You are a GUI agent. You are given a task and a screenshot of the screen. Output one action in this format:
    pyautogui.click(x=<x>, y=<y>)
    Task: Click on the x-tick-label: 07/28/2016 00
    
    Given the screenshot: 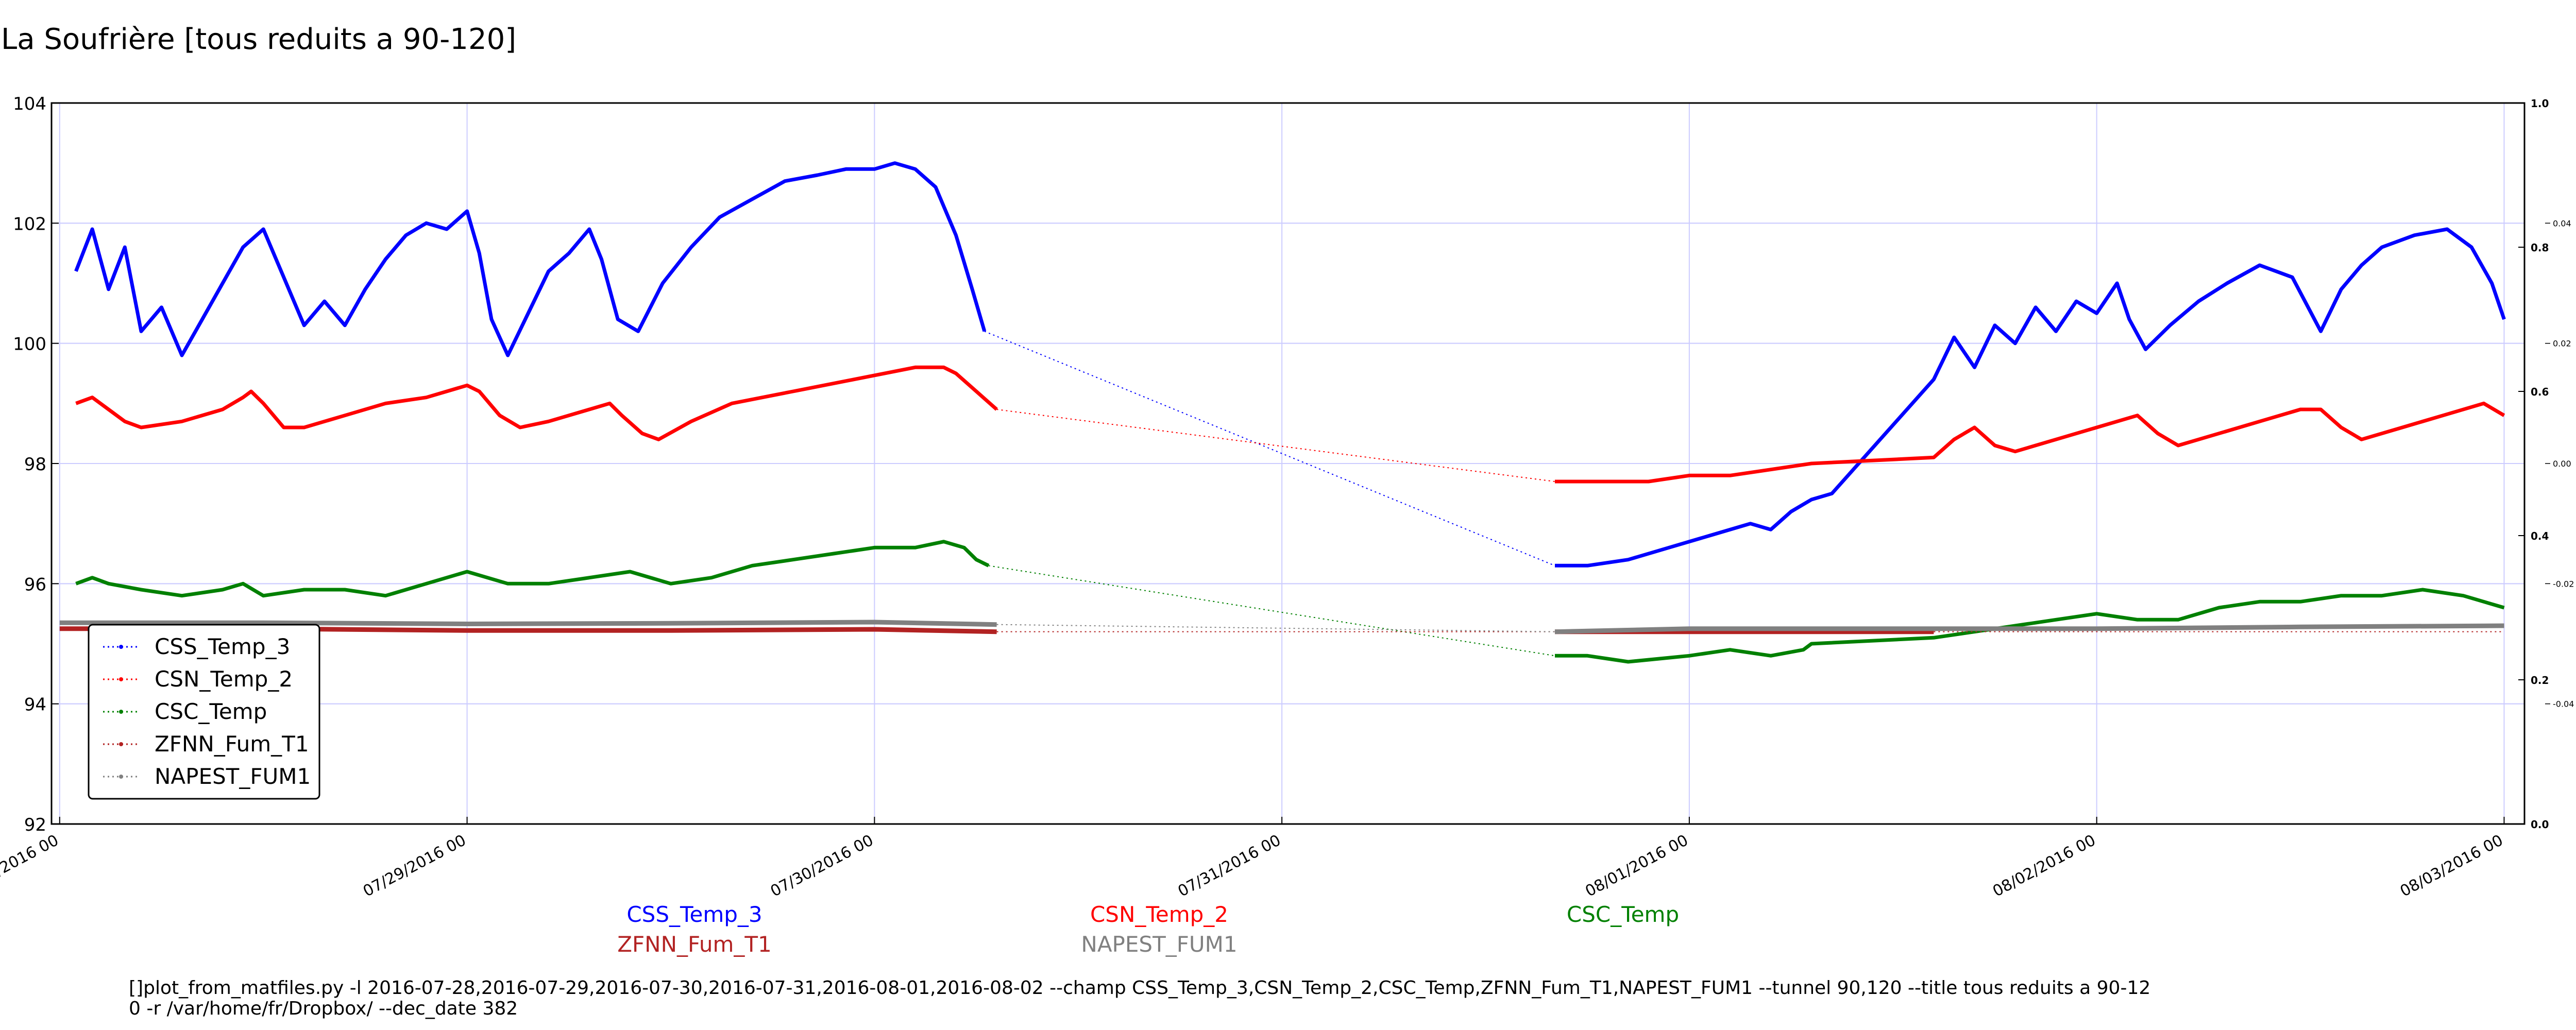 What is the action you would take?
    pyautogui.click(x=31, y=865)
    